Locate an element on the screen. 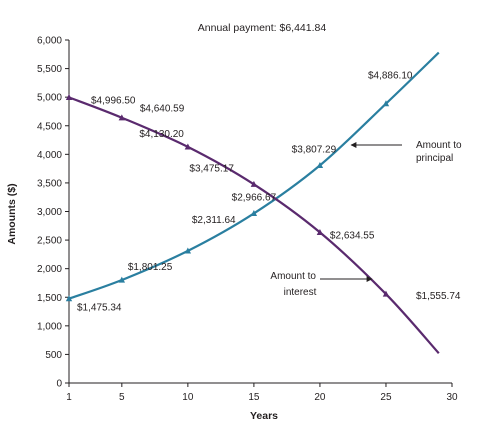  y-tick-label: 2,000 is located at coordinates (49, 269).